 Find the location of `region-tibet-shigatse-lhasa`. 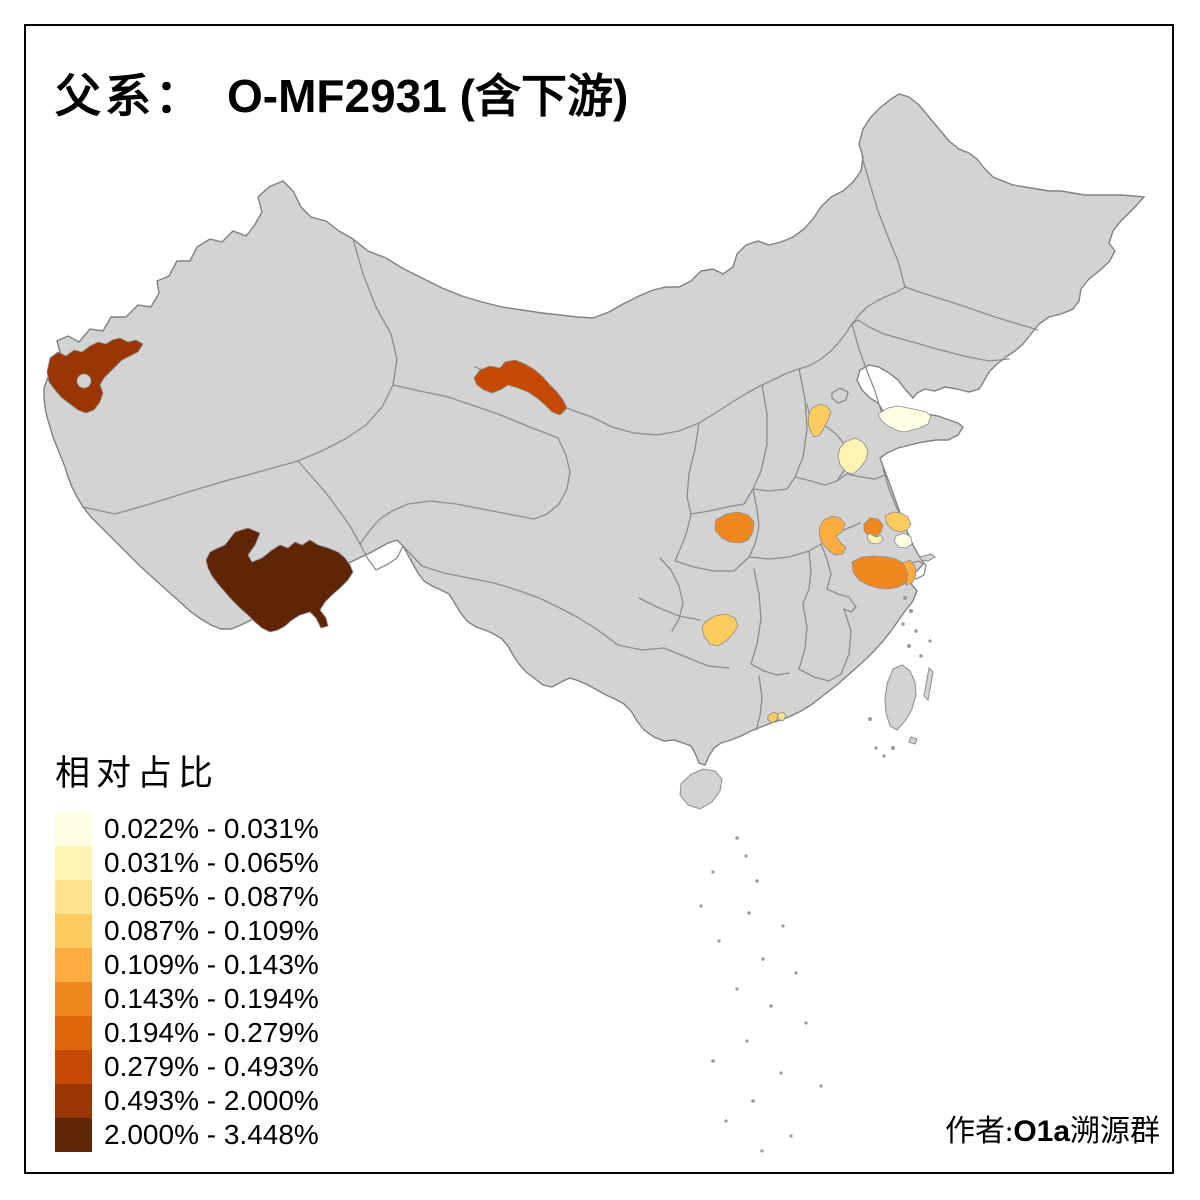

region-tibet-shigatse-lhasa is located at coordinates (279, 580).